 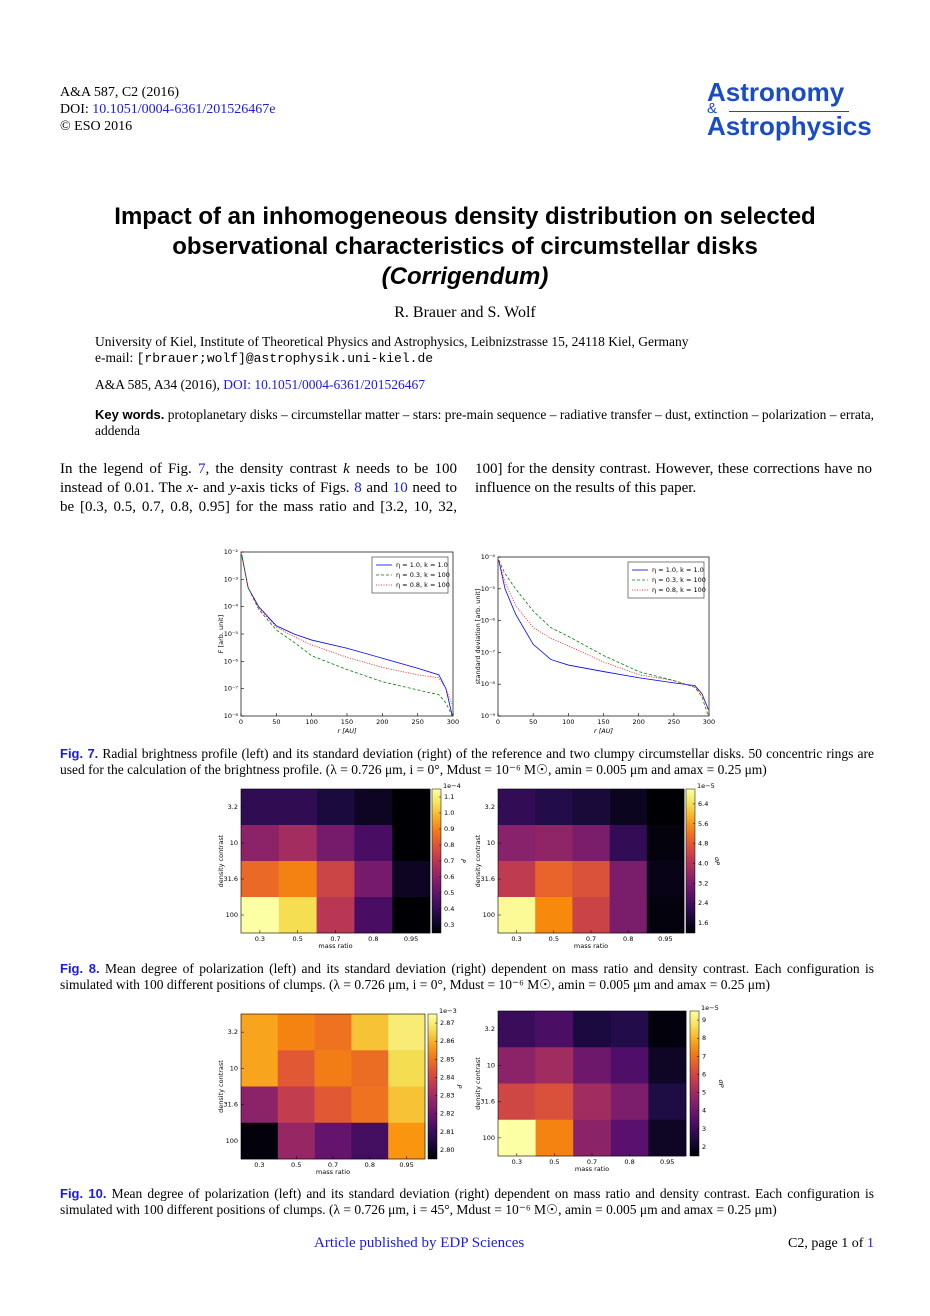 I want to click on logo-rule, so click(x=789, y=111).